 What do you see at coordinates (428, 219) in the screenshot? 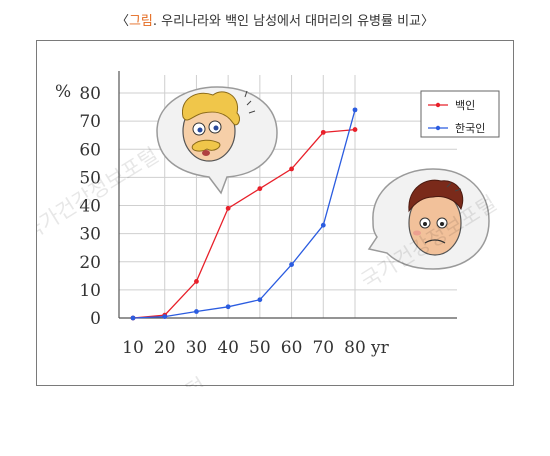
I see `cartoon-worried-man-face` at bounding box center [428, 219].